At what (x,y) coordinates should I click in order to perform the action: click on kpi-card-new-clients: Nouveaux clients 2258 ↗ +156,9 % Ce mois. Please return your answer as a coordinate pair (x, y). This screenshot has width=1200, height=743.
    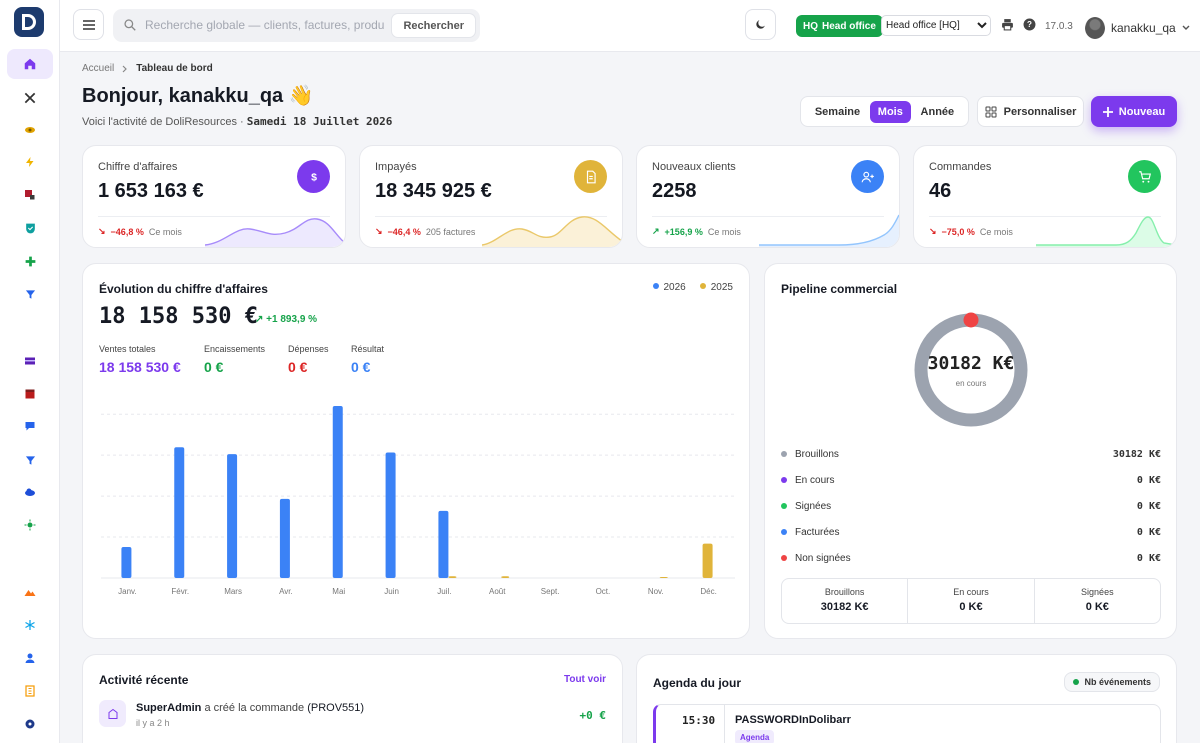
    Looking at the image, I should click on (768, 196).